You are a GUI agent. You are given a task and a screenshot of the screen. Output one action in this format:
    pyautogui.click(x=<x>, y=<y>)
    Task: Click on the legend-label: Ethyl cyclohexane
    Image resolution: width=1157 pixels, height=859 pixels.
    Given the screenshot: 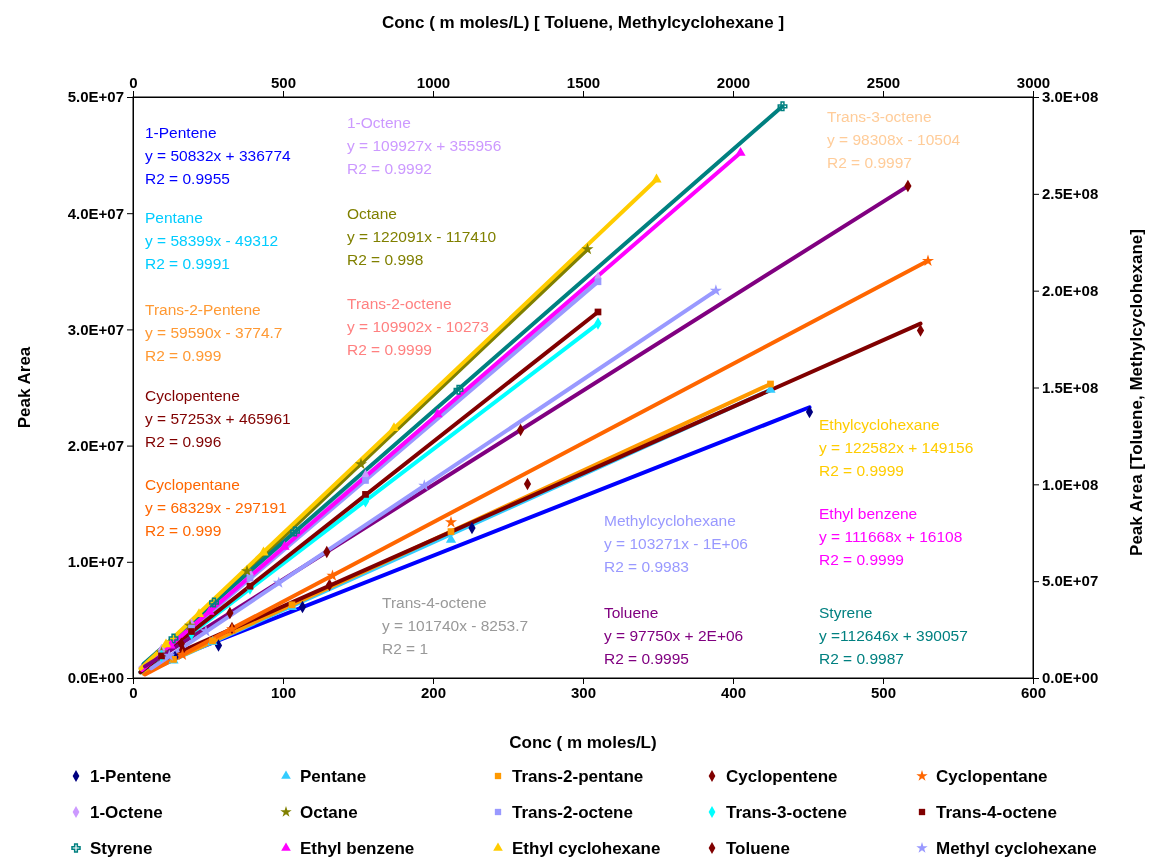 What is the action you would take?
    pyautogui.click(x=586, y=848)
    